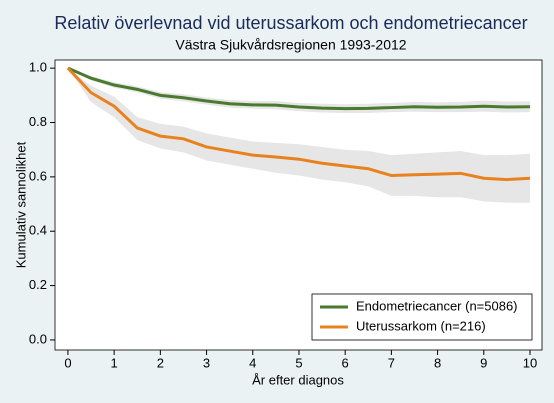 The width and height of the screenshot is (554, 403). I want to click on x-tick-label: 9, so click(483, 362).